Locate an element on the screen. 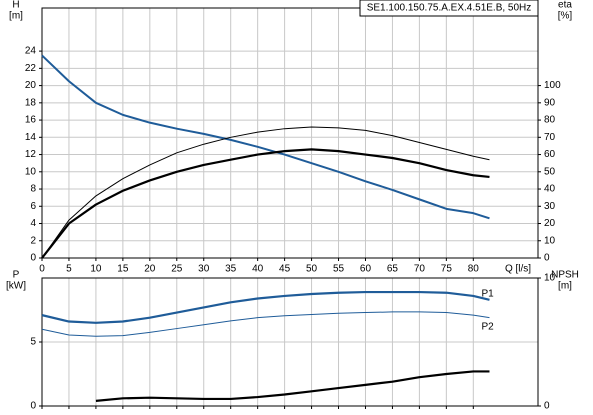 The height and width of the screenshot is (415, 593). y-tick-label: 10 is located at coordinates (31, 171).